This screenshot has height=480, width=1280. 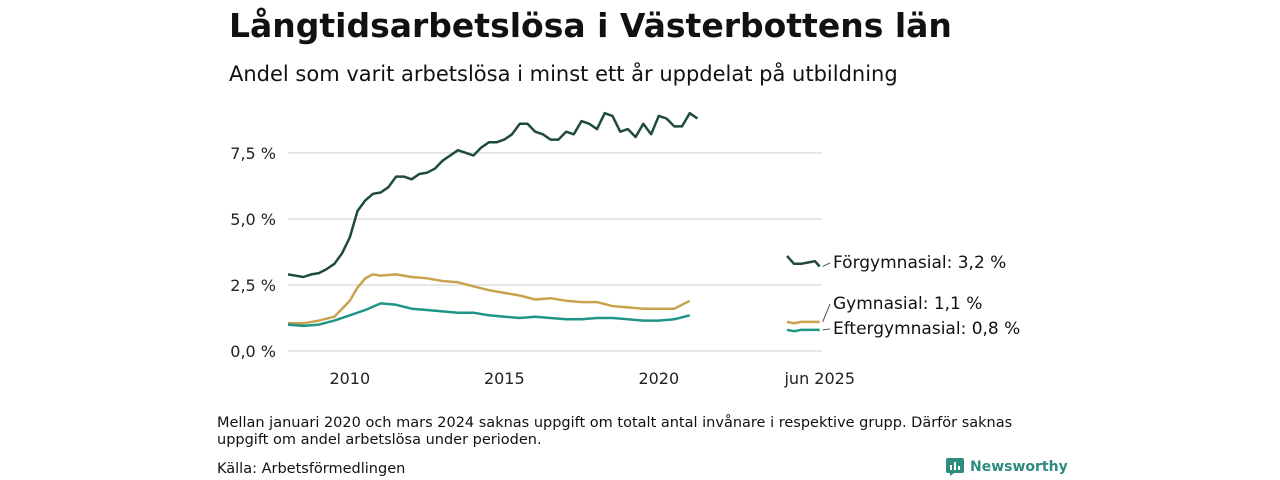 I want to click on y-tick-label: 7,5 %, so click(x=253, y=153).